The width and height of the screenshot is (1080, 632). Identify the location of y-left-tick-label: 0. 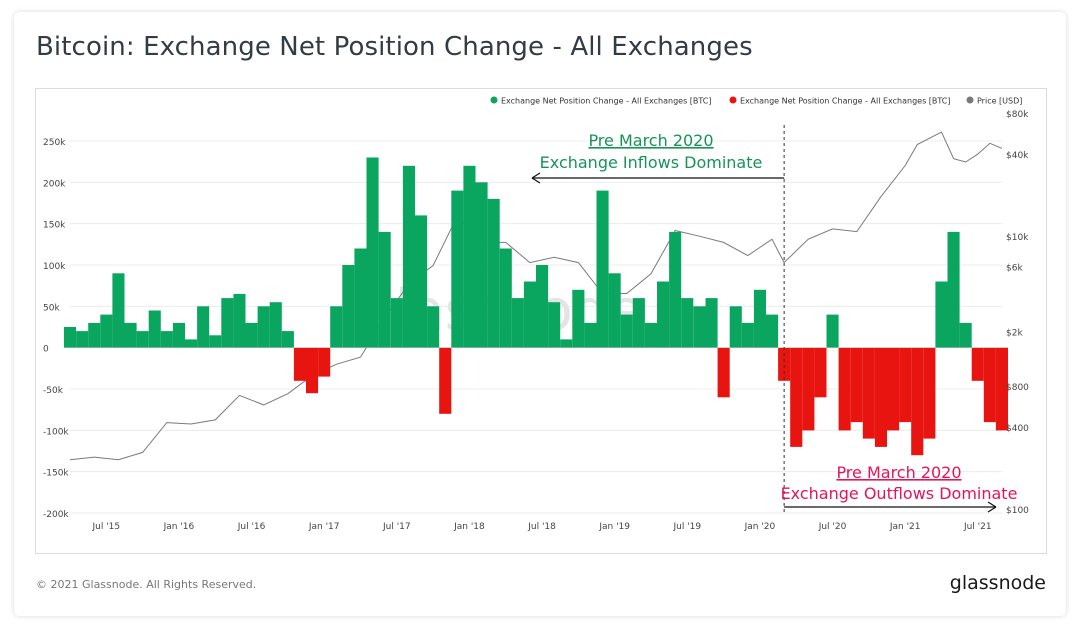
(46, 350).